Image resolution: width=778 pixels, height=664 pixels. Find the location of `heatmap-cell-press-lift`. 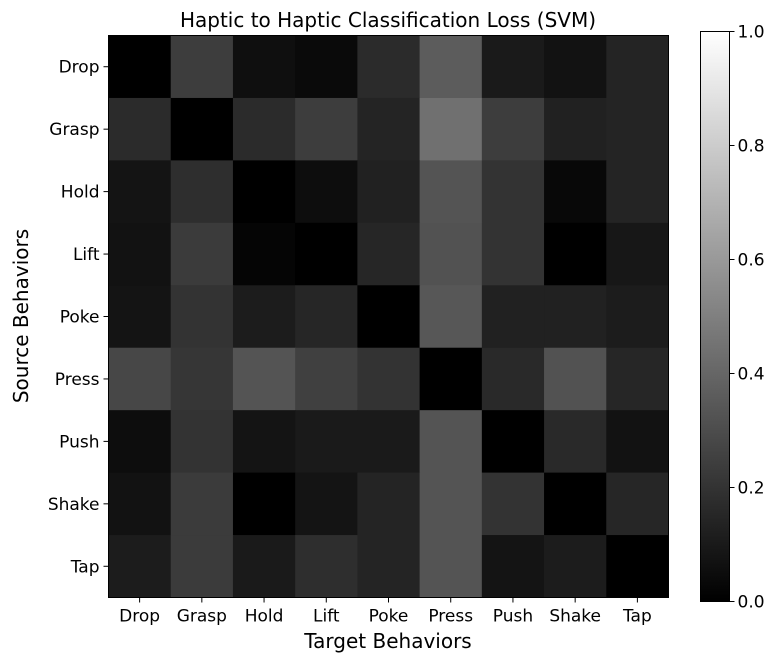

heatmap-cell-press-lift is located at coordinates (326, 379).